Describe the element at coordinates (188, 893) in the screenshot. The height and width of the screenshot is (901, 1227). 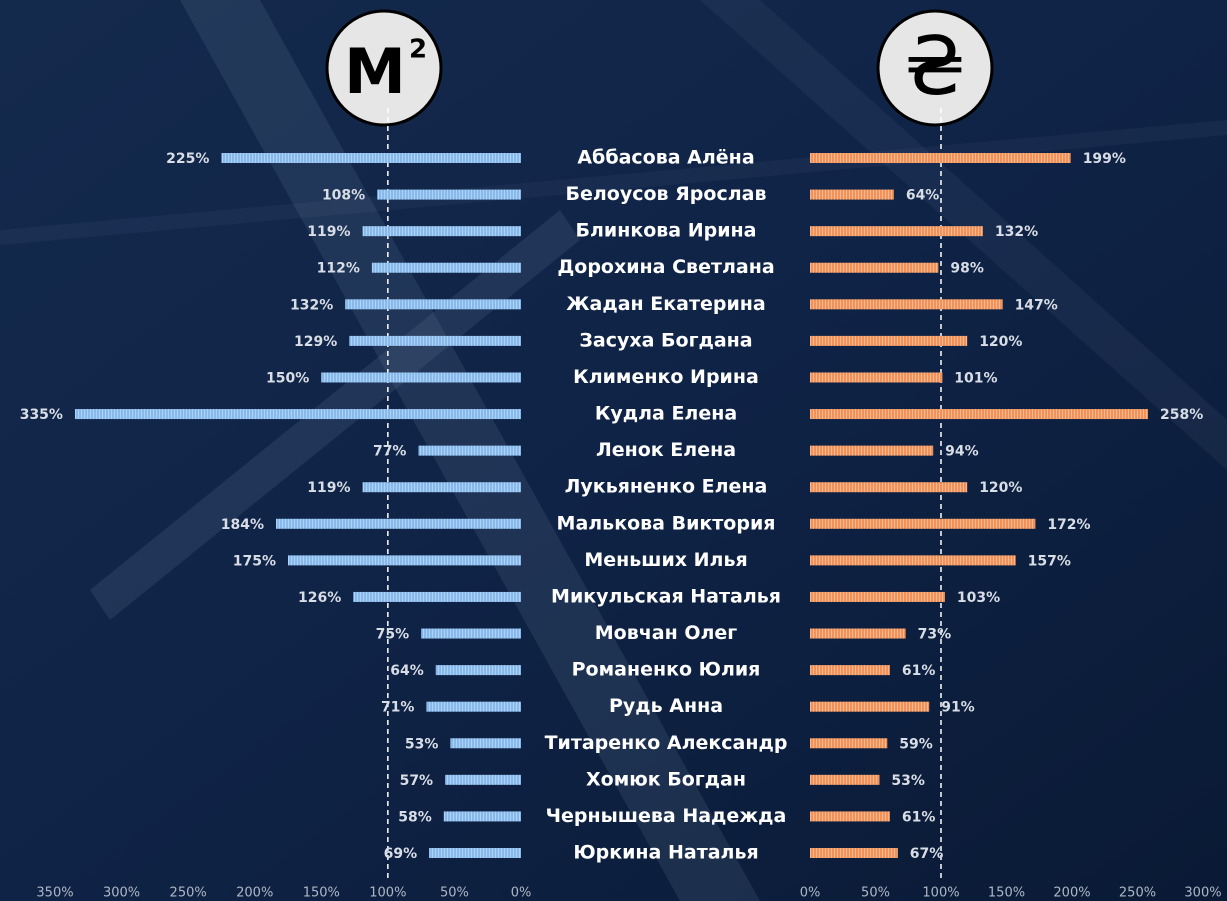
I see `x-tick-label: 250%` at that location.